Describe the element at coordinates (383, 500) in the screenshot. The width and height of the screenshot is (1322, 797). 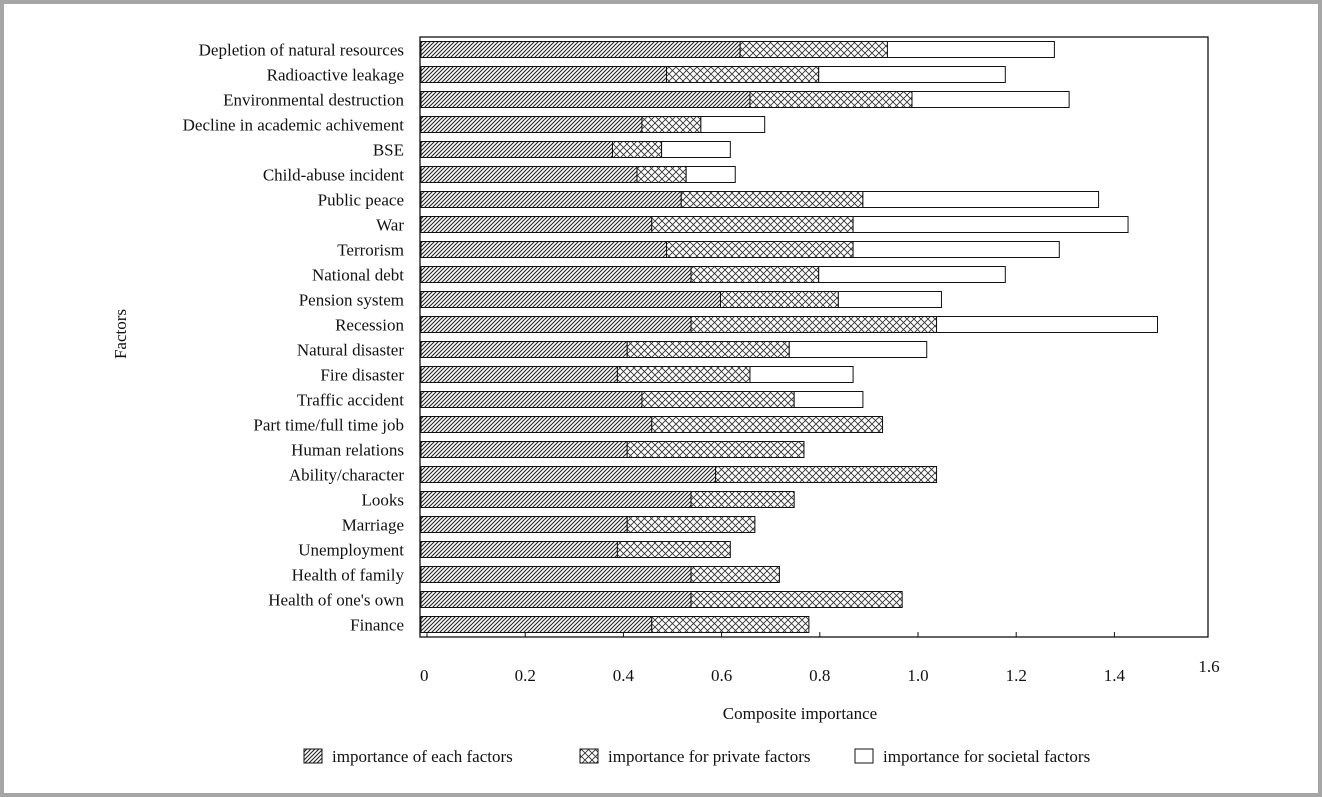
I see `category-label: Looks` at that location.